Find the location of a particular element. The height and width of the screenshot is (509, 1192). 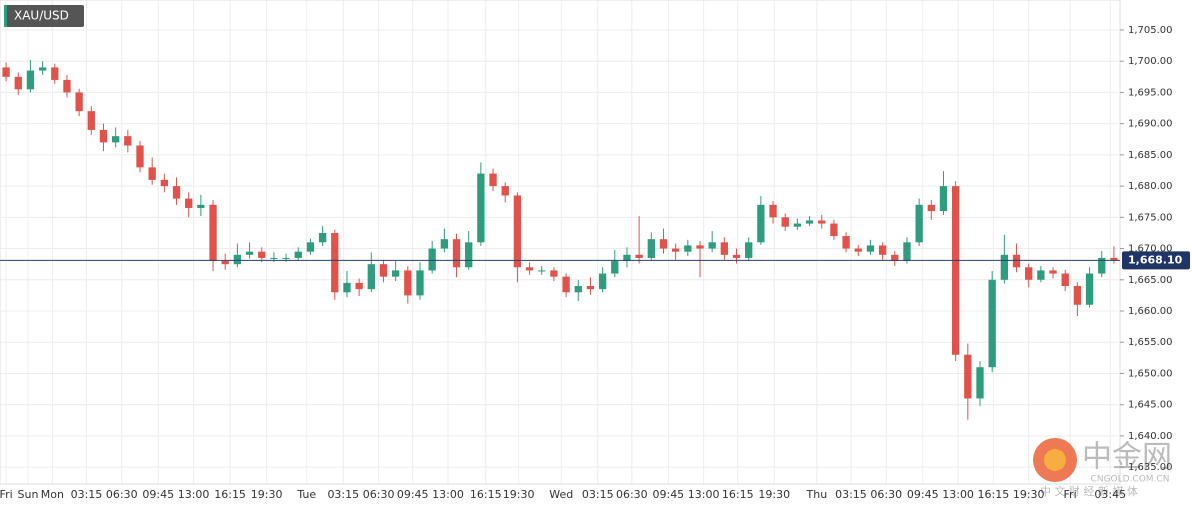

y-tick-label: 1,650.00 is located at coordinates (1150, 373).